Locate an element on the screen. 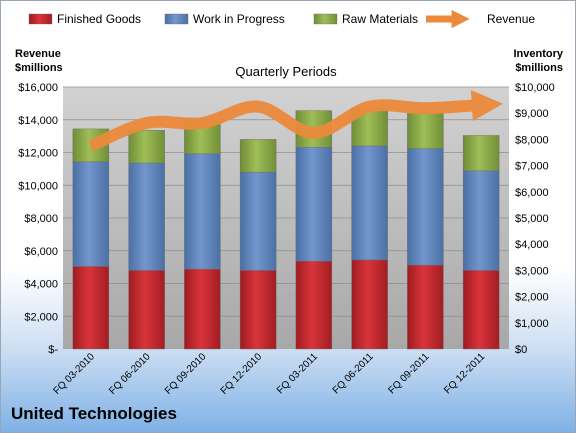 The image size is (576, 433). x-tick-label: FQ 06-2011 is located at coordinates (353, 373).